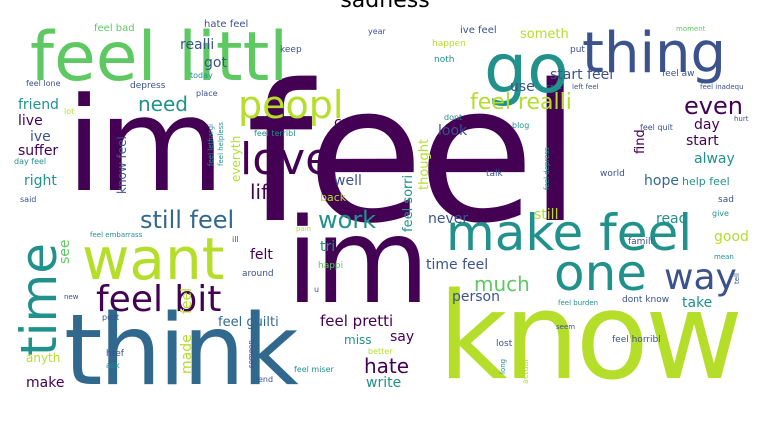 The height and width of the screenshot is (424, 770). What do you see at coordinates (43, 83) in the screenshot?
I see `word-feel-lone: feel lone` at bounding box center [43, 83].